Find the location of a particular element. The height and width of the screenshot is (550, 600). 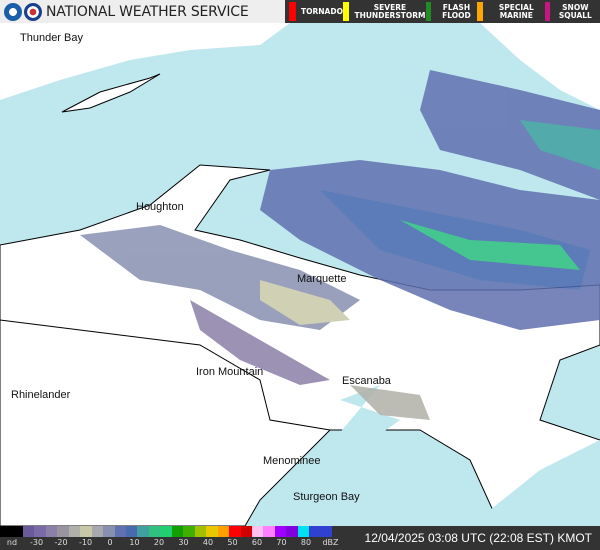

scale-tick-label: nd is located at coordinates (12, 542).